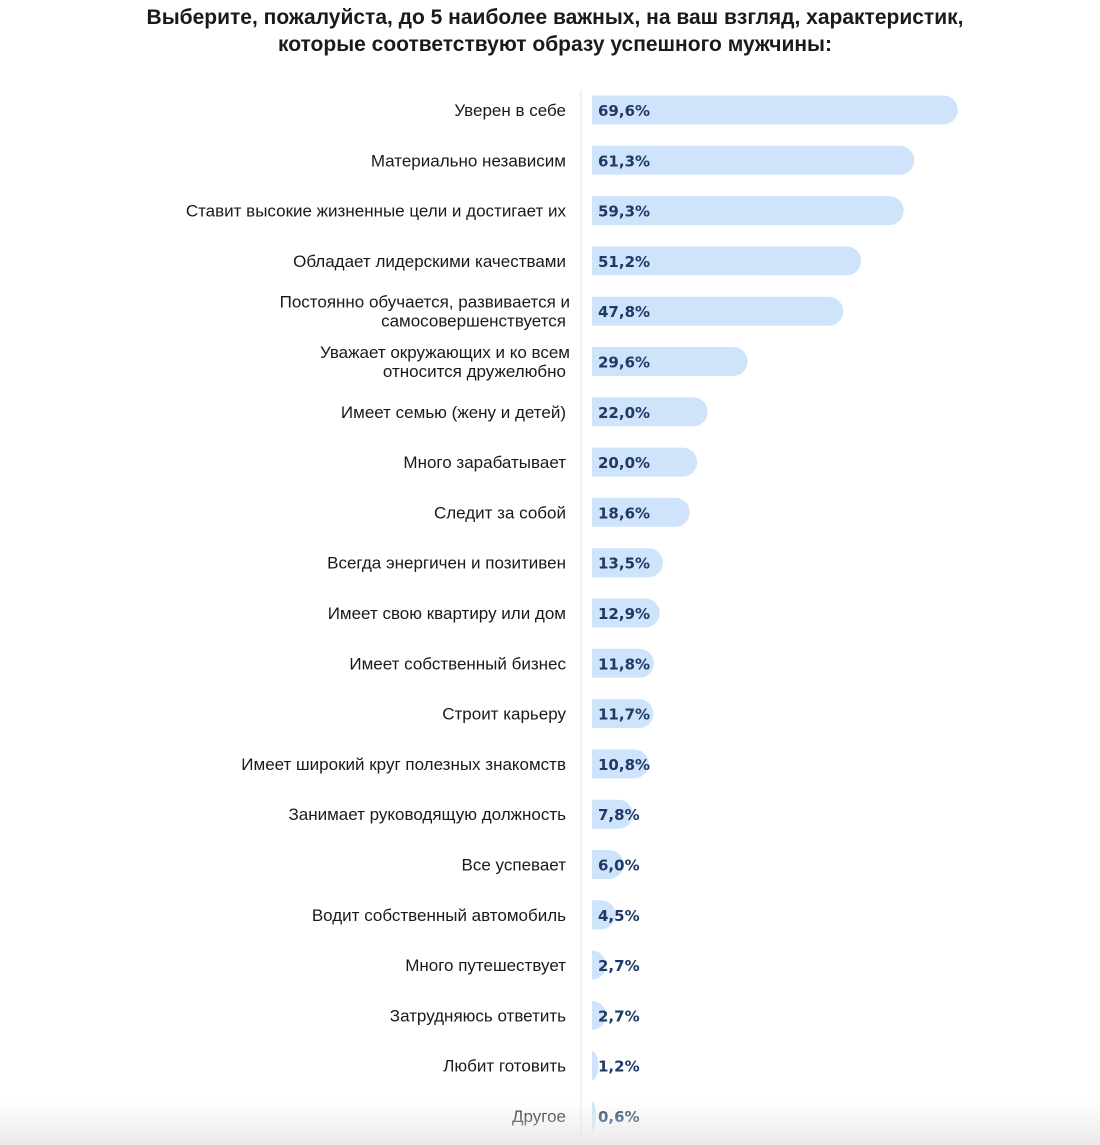 The height and width of the screenshot is (1145, 1100). I want to click on bar-value-label: 13,5%, so click(624, 564).